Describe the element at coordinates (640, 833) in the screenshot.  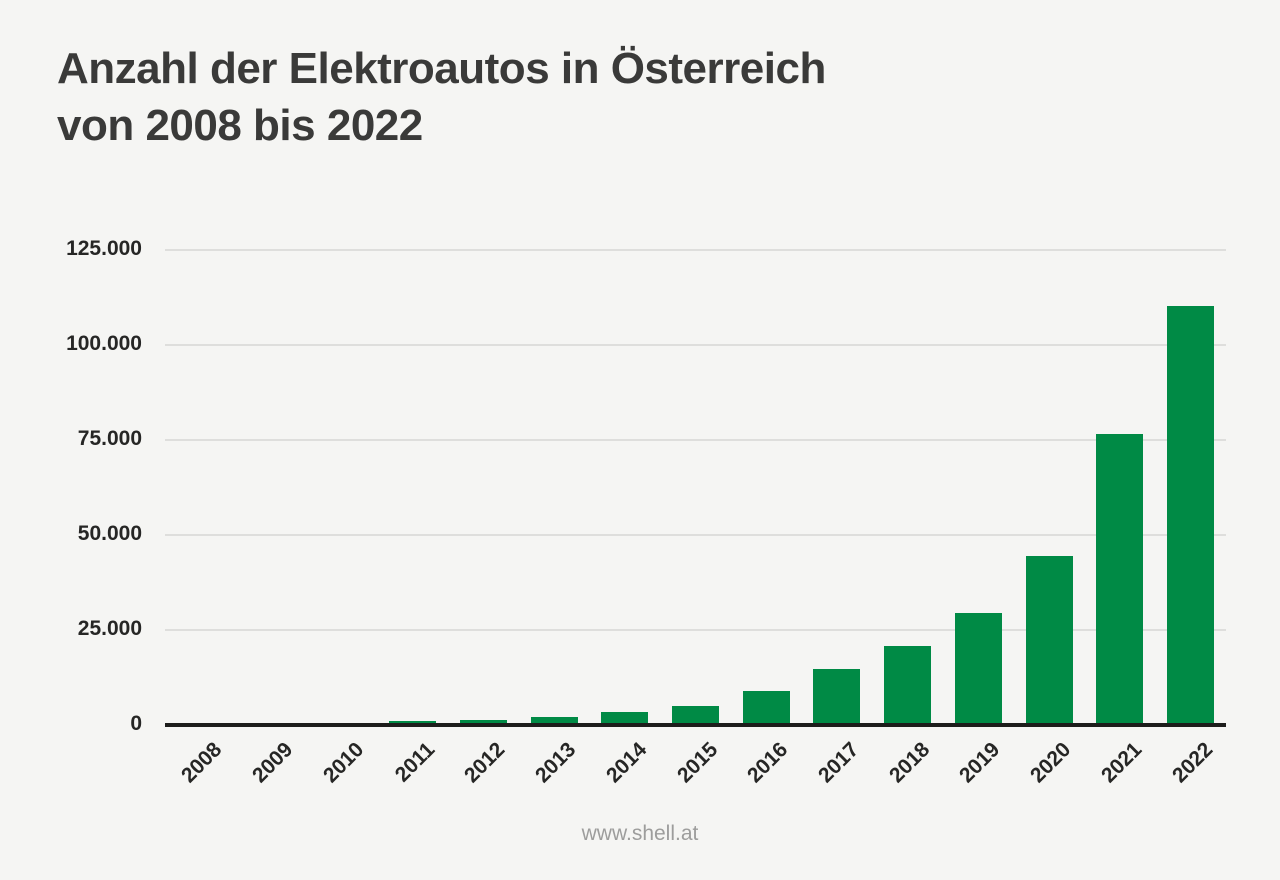
I see `source-url: www.shell.at` at that location.